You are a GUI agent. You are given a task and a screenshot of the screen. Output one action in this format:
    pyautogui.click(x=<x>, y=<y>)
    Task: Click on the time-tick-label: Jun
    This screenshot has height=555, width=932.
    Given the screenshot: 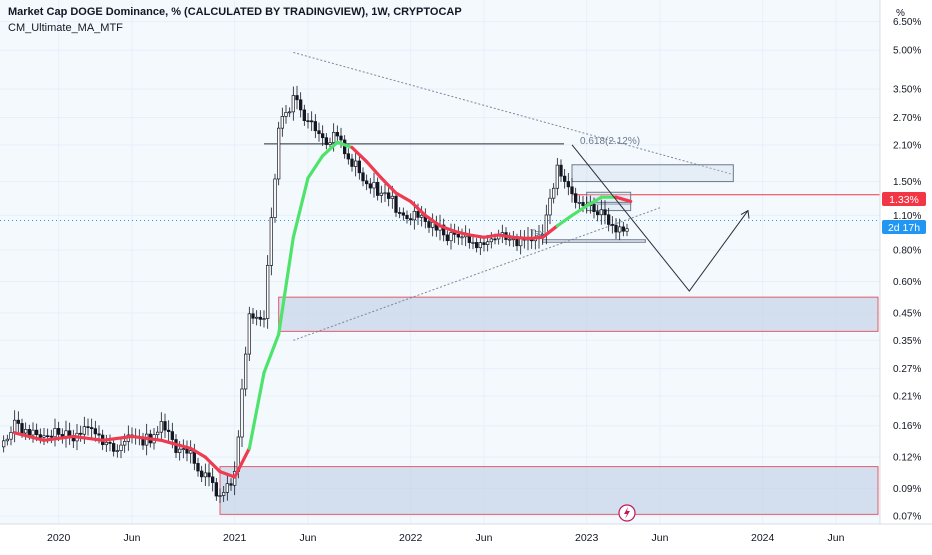 What is the action you would take?
    pyautogui.click(x=836, y=538)
    